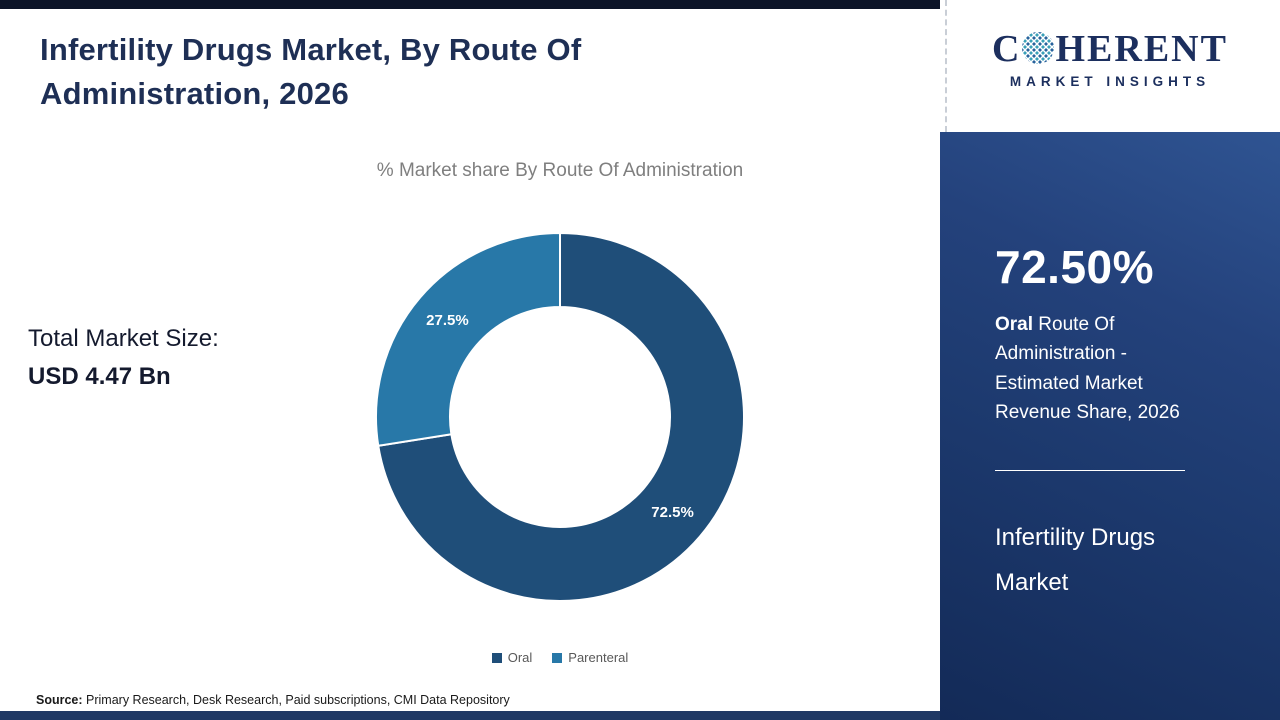  What do you see at coordinates (1075, 537) in the screenshot?
I see `report-title-line1: Infertility Drugs` at bounding box center [1075, 537].